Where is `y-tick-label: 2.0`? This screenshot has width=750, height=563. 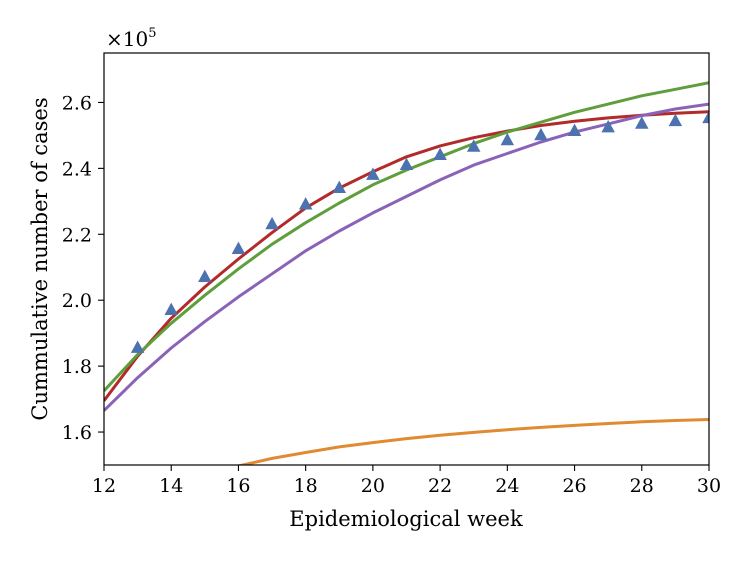
y-tick-label: 2.0 is located at coordinates (77, 301).